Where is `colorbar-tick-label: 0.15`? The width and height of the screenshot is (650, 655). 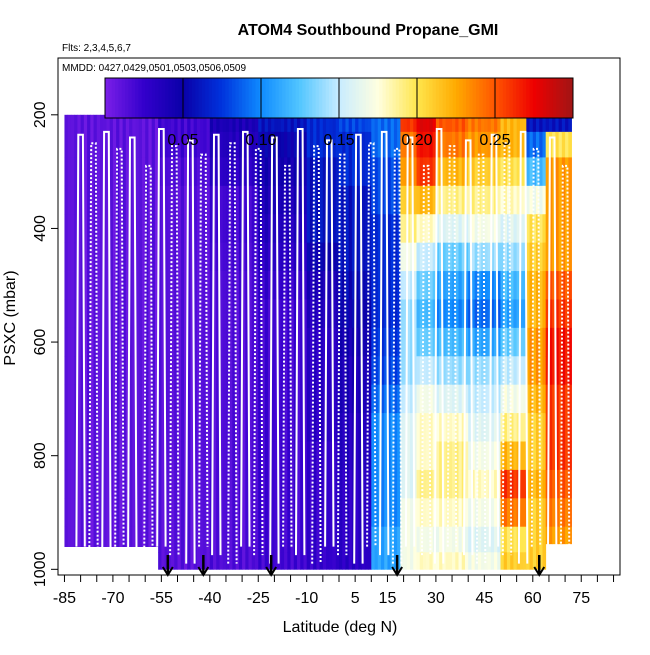 colorbar-tick-label: 0.15 is located at coordinates (338, 140).